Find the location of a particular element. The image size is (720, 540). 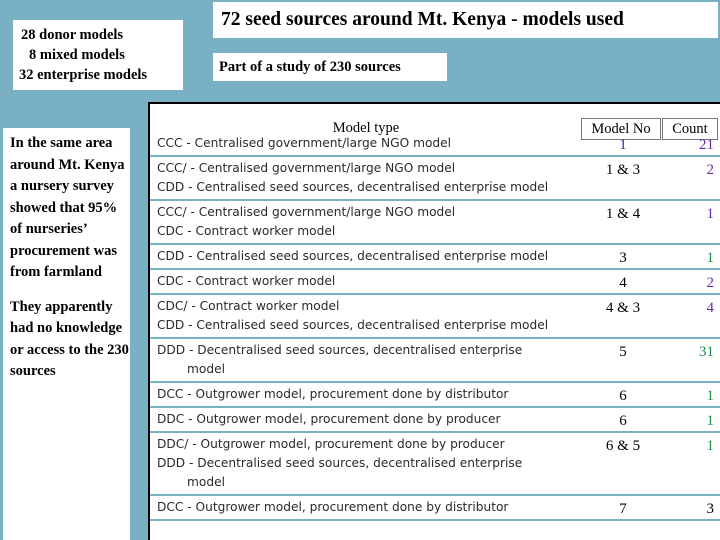

summary-line-mixed: 8 mixed models is located at coordinates (77, 55).